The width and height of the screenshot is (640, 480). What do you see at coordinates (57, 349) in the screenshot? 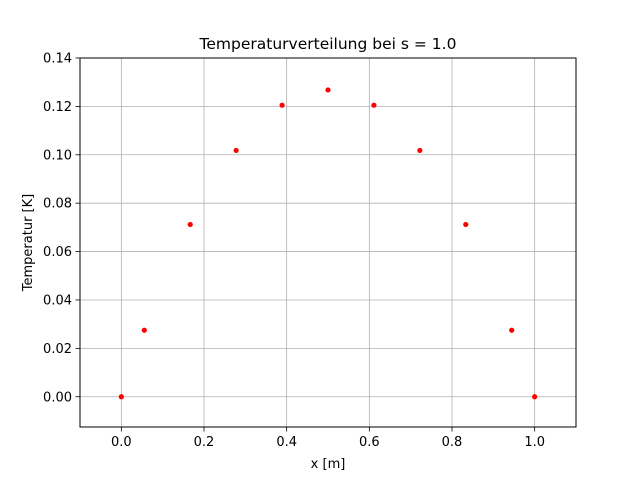
I see `y-tick-label: 0.02` at bounding box center [57, 349].